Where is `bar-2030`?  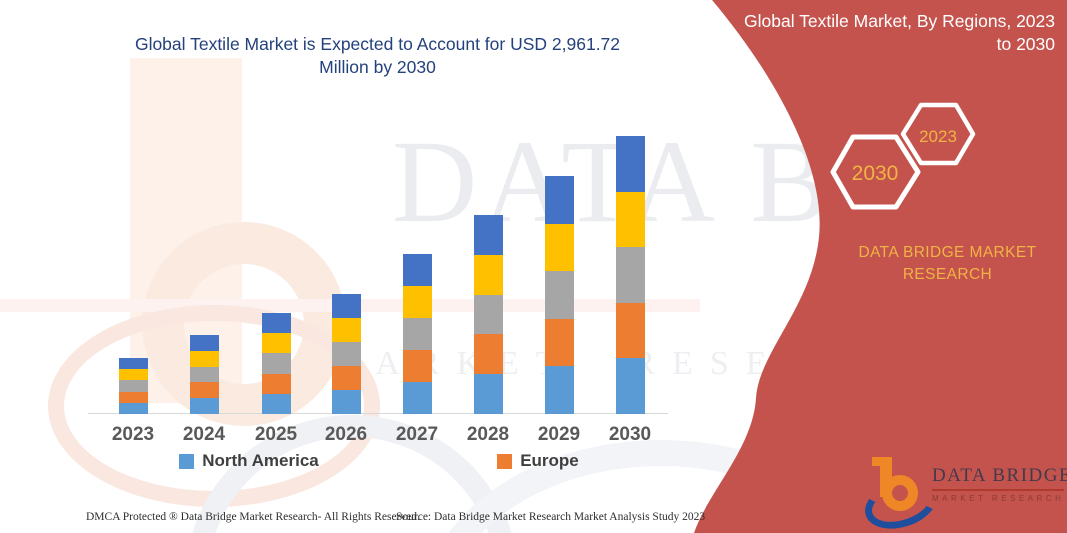 bar-2030 is located at coordinates (630, 275).